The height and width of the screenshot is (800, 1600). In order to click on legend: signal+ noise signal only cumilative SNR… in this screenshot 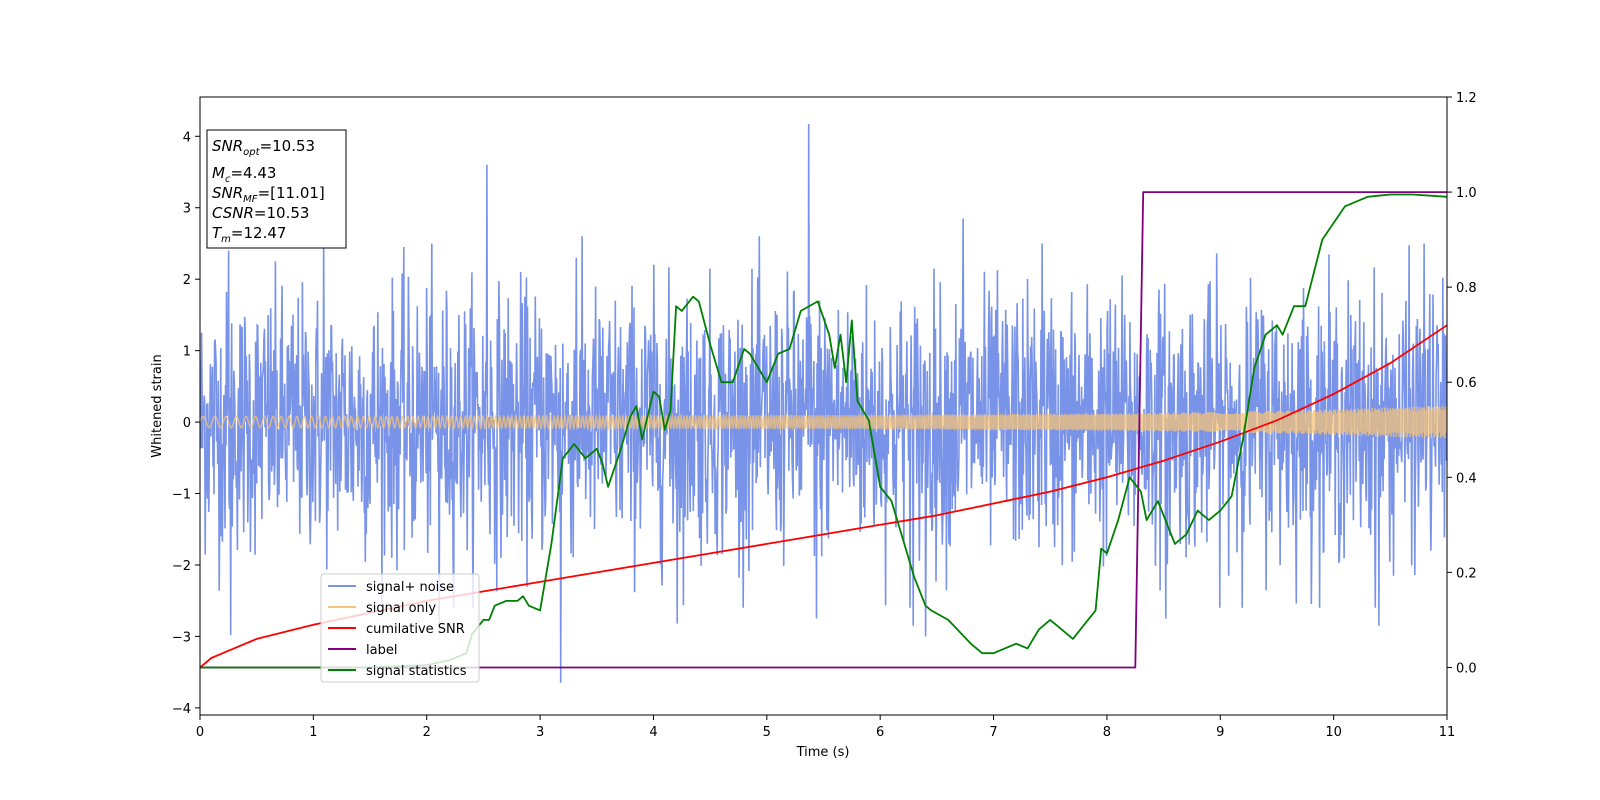, I will do `click(400, 628)`.